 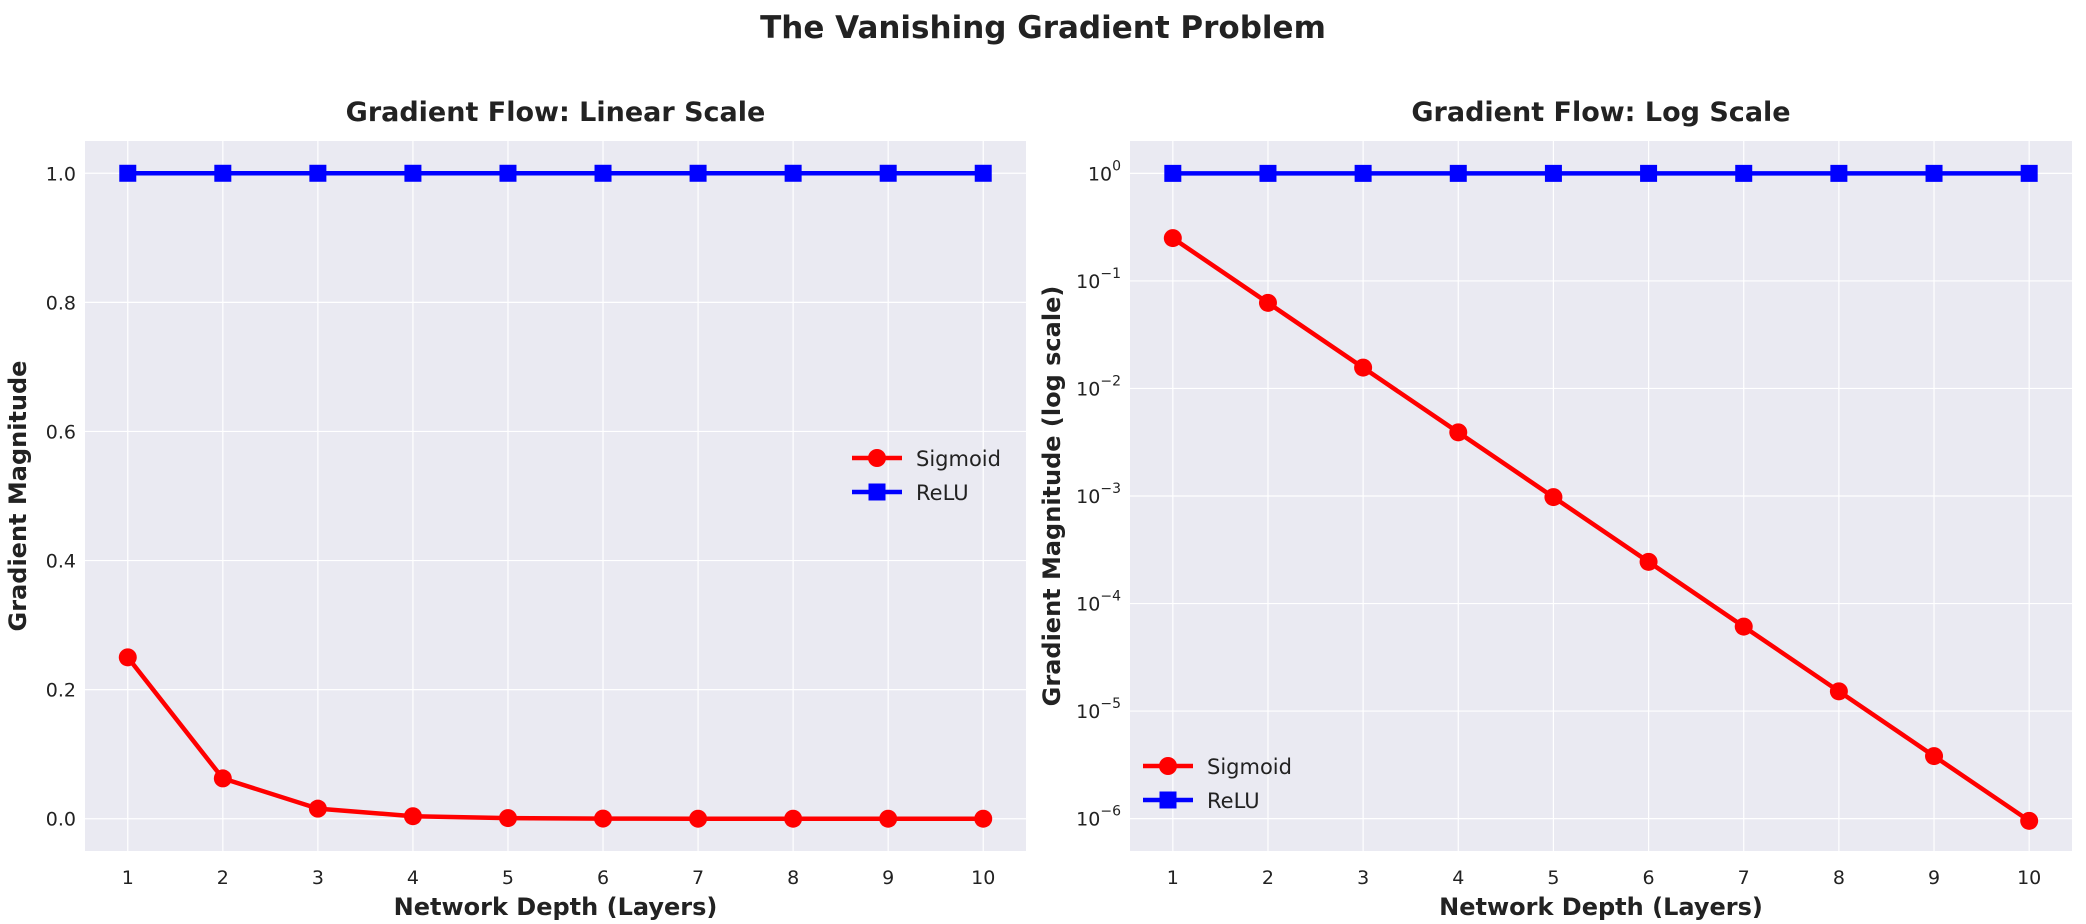 I want to click on series-sigmoid, so click(x=555, y=738).